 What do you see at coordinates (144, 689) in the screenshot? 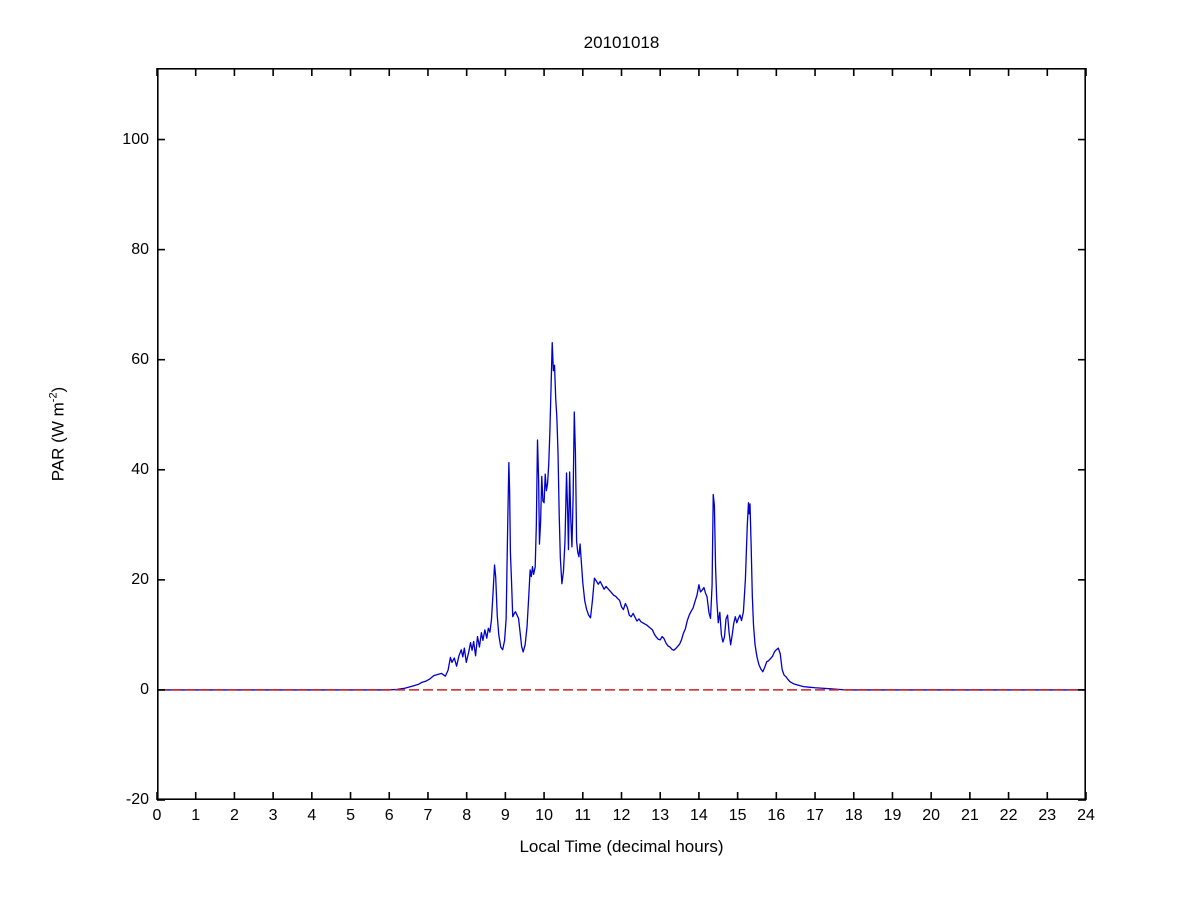
I see `y-tick-label: 0` at bounding box center [144, 689].